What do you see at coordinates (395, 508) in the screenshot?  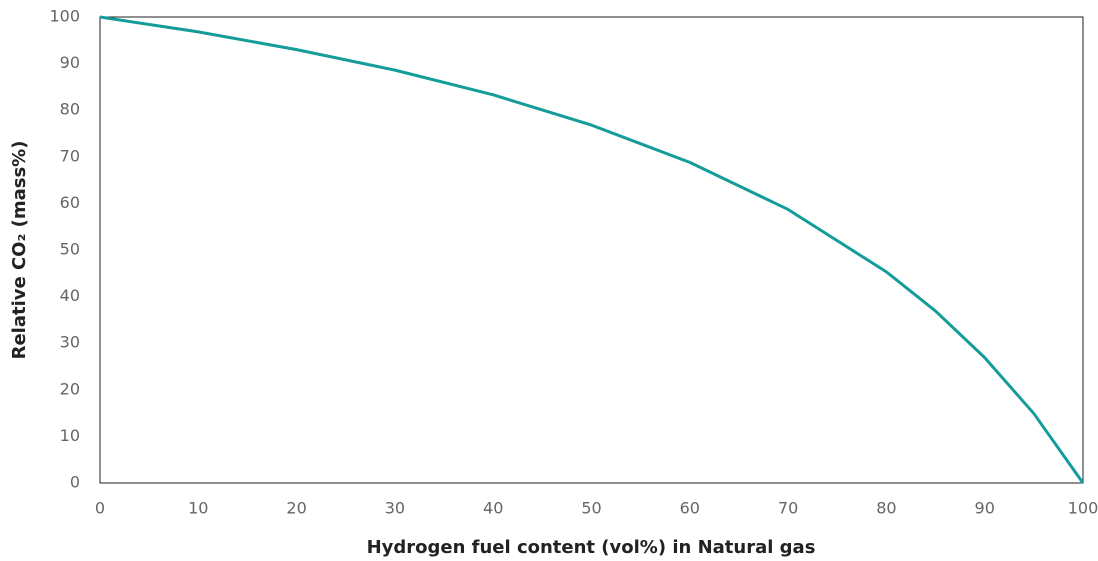 I see `x-tick-label: 30` at bounding box center [395, 508].